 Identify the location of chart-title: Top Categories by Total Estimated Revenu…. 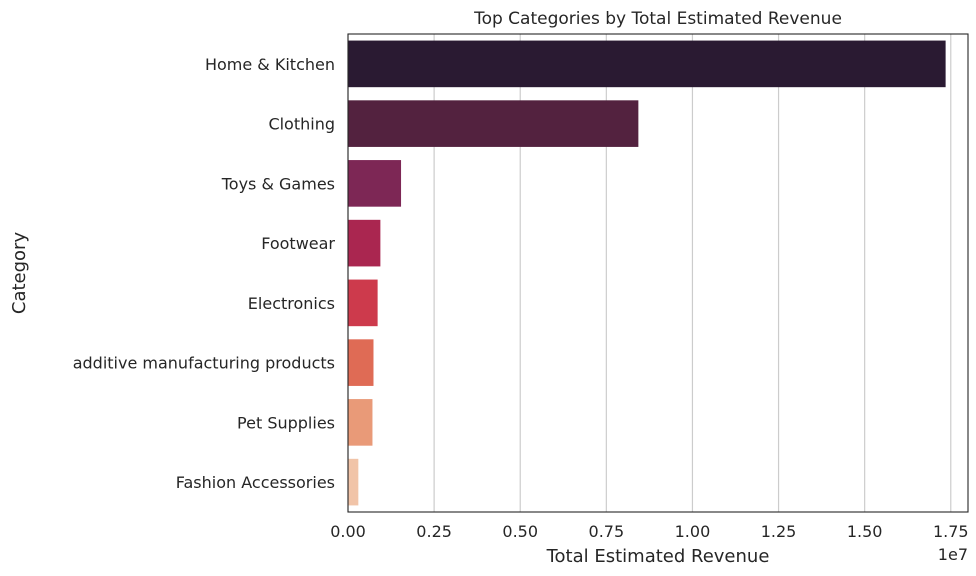
(657, 19).